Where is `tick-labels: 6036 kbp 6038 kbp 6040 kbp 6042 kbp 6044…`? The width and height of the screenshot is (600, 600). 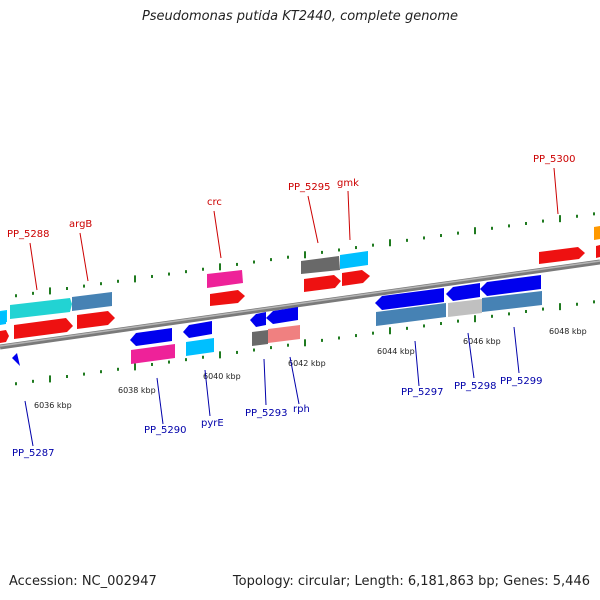
tick-labels: 6036 kbp 6038 kbp 6040 kbp 6042 kbp 6044… is located at coordinates (310, 368).